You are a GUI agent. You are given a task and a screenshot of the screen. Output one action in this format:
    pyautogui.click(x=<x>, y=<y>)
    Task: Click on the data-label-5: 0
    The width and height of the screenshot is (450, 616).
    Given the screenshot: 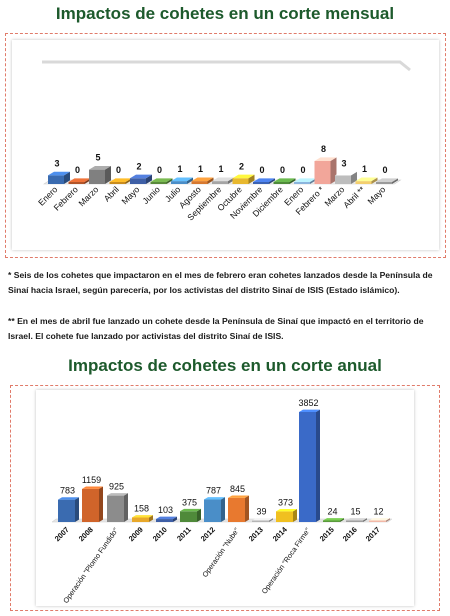 What is the action you would take?
    pyautogui.click(x=159, y=170)
    